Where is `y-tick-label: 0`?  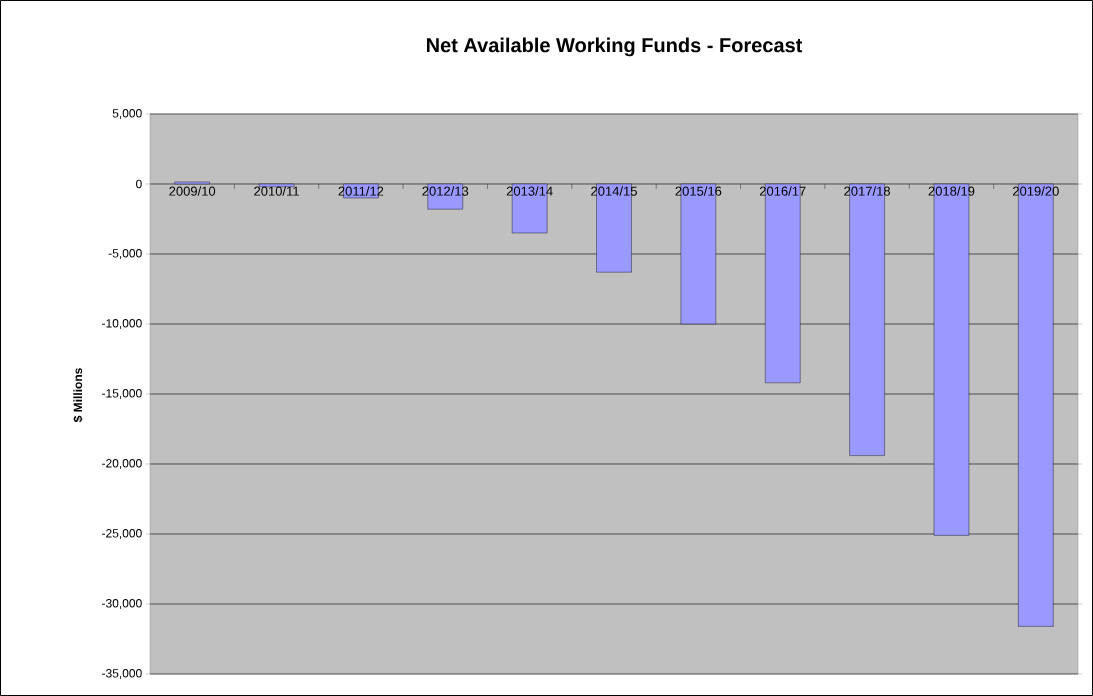
y-tick-label: 0 is located at coordinates (139, 184).